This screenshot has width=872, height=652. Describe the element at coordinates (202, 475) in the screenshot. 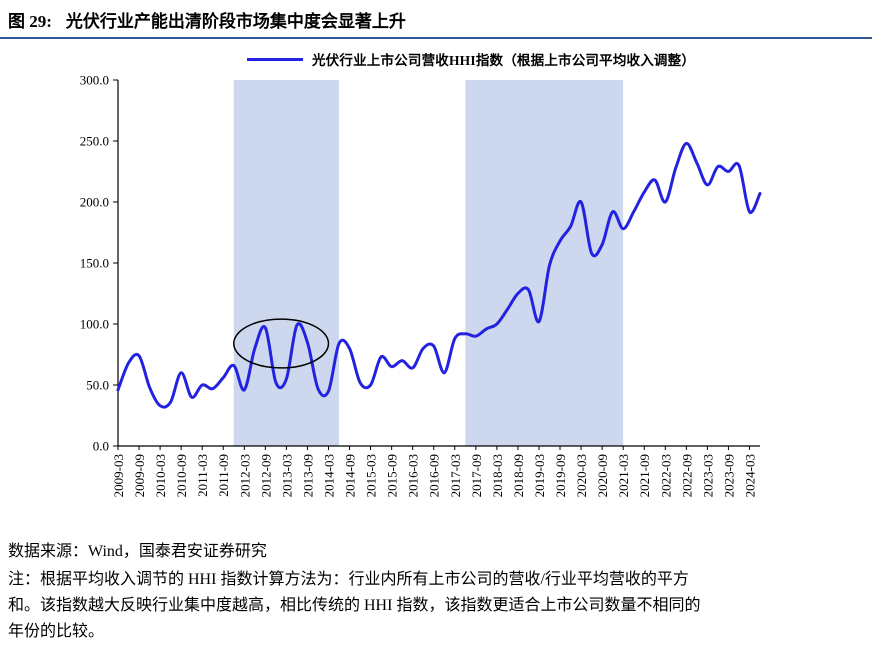

I see `svg-text: 2011-03` at that location.